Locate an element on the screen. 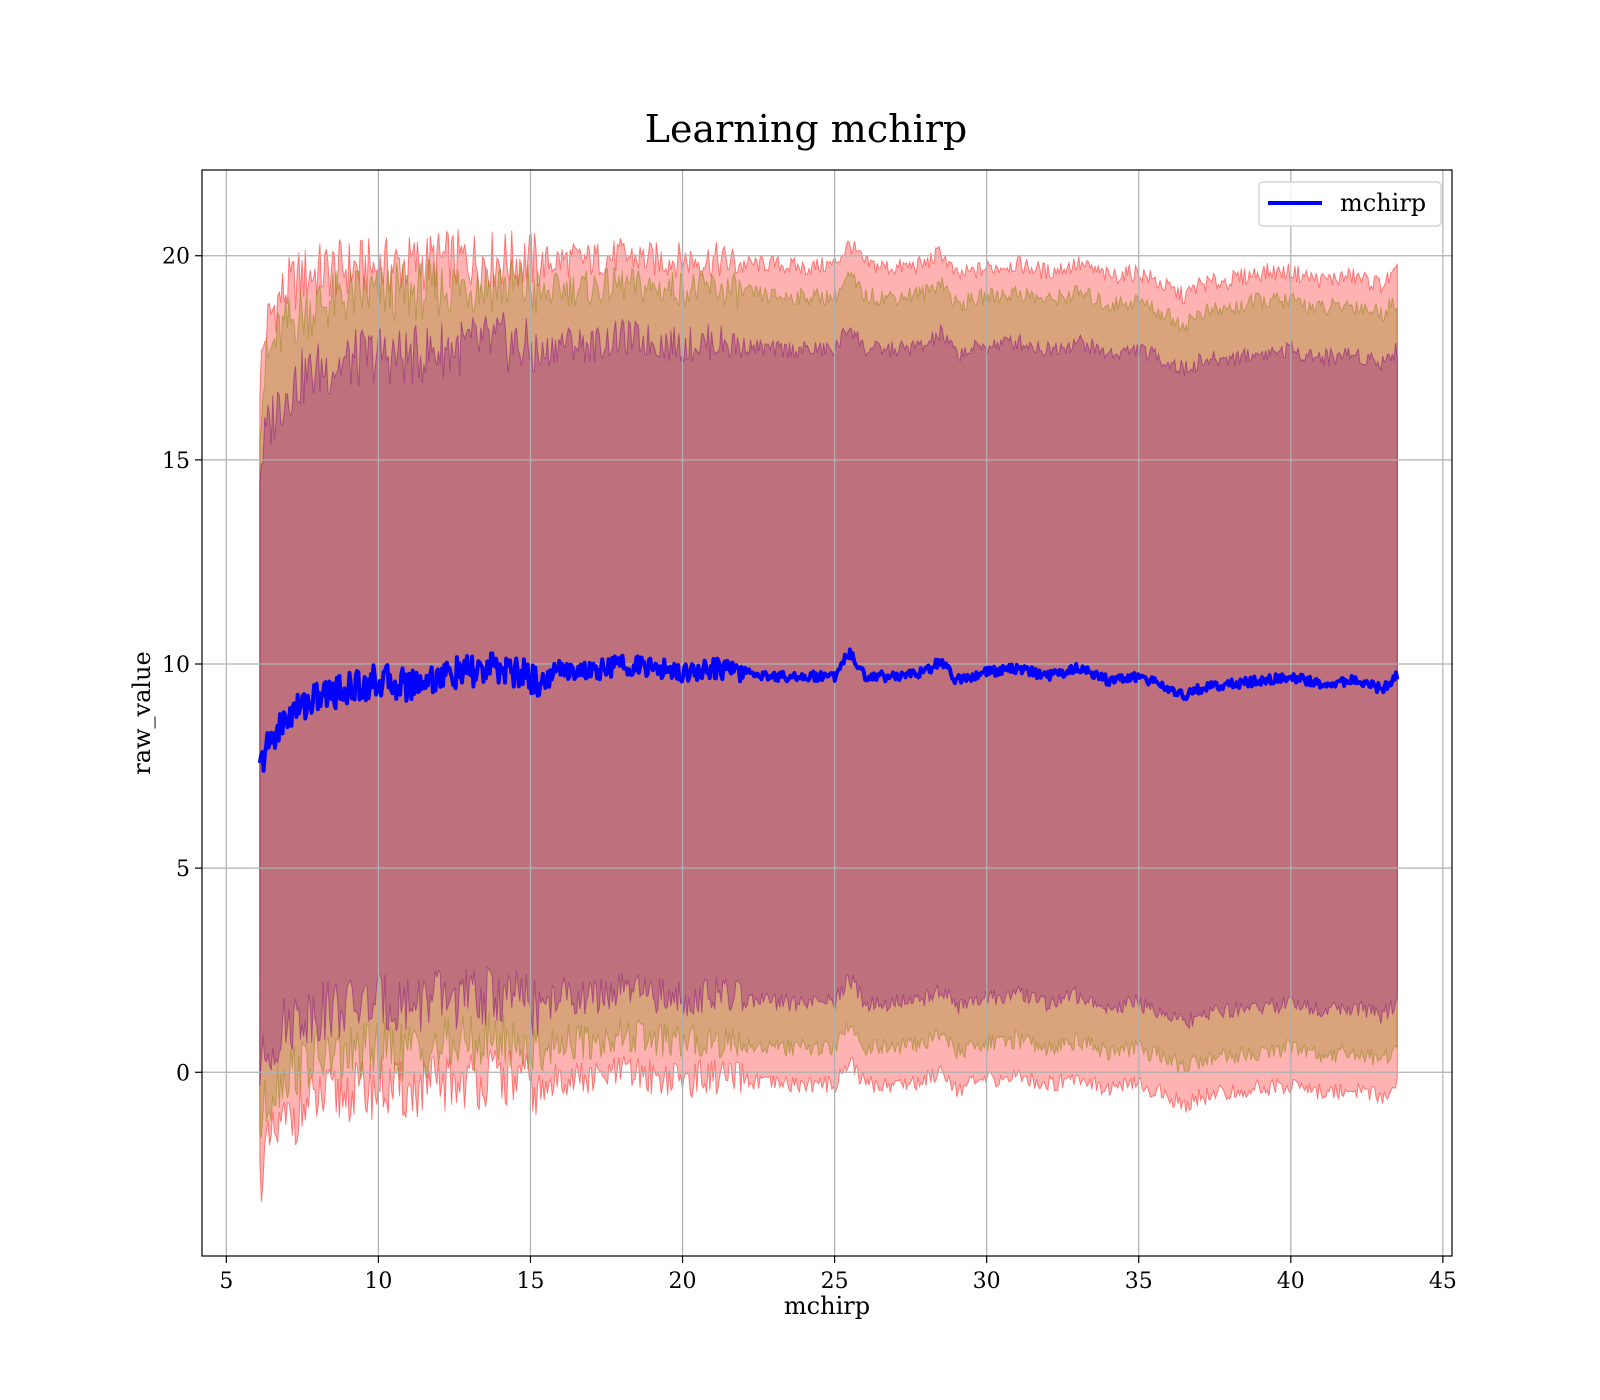 Image resolution: width=1600 pixels, height=1400 pixels. x-tick-label: 35 is located at coordinates (1139, 1281).